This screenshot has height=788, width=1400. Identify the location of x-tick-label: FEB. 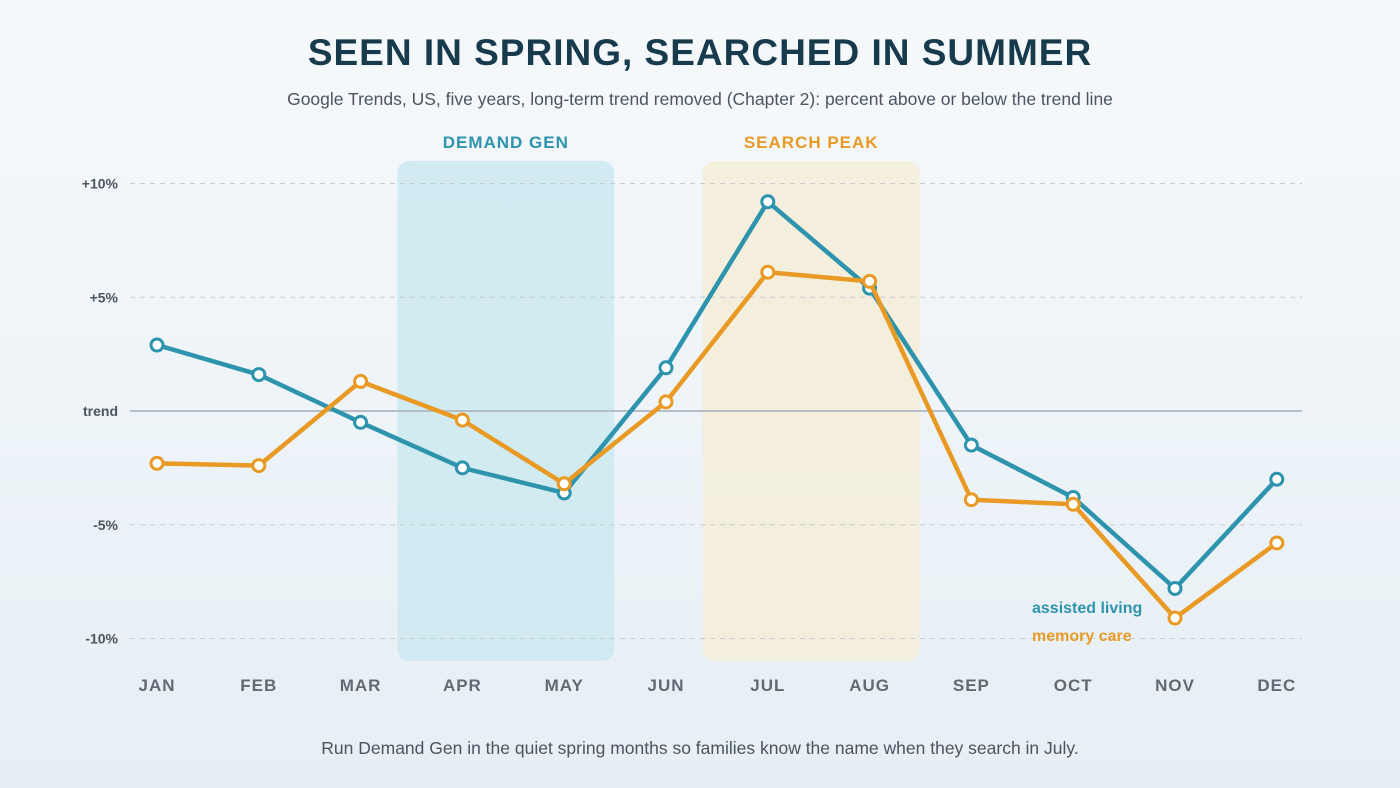
(258, 685).